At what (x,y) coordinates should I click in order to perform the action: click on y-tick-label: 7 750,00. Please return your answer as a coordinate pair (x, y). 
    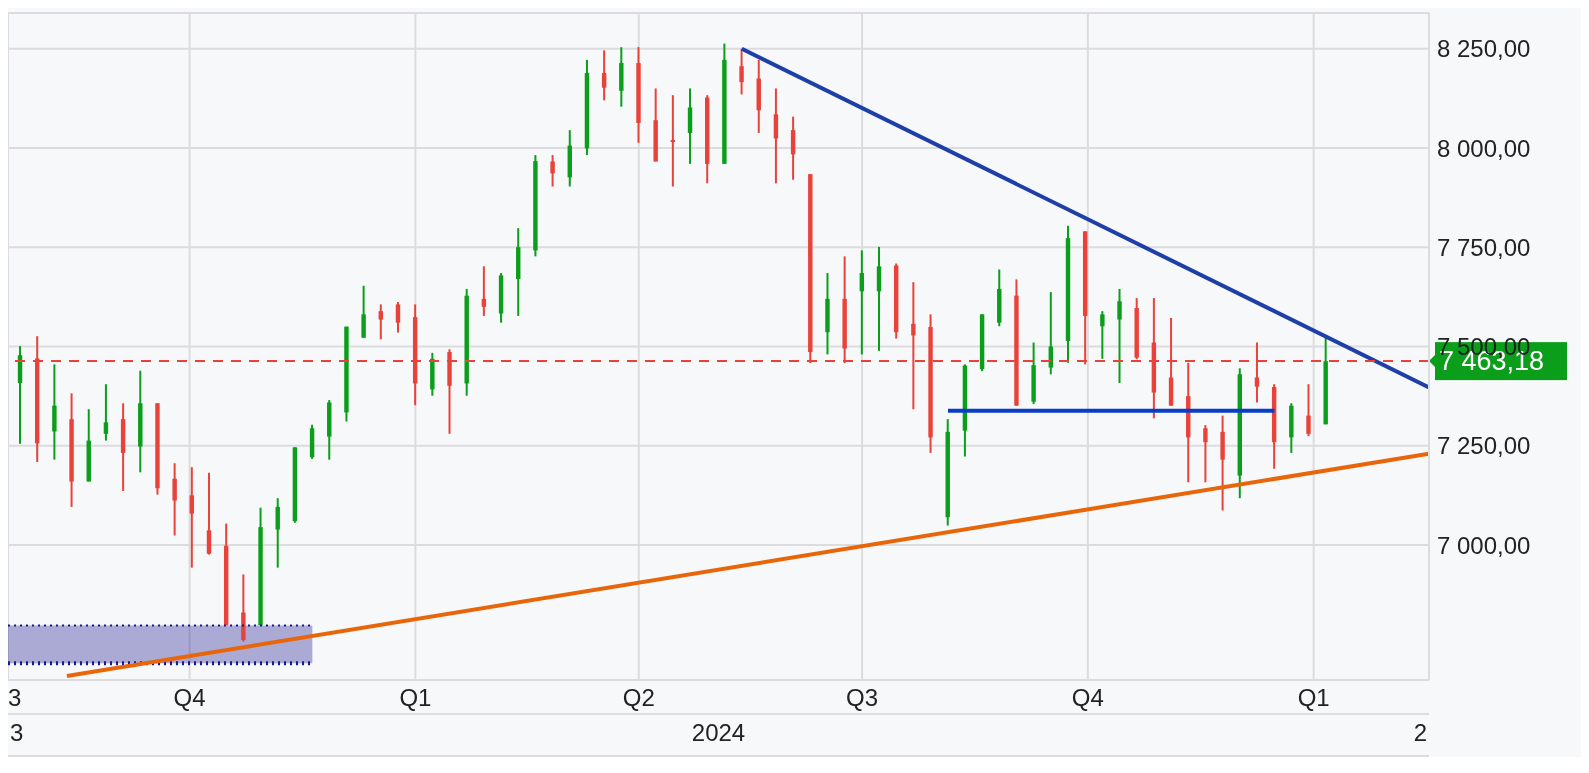
    Looking at the image, I should click on (1484, 247).